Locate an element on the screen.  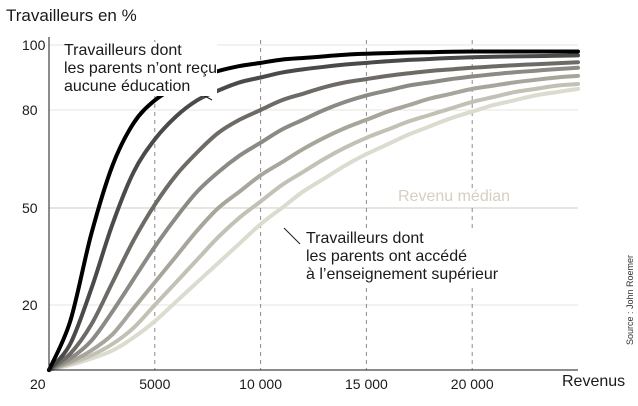
y-tick-label: 20 is located at coordinates (30, 305).